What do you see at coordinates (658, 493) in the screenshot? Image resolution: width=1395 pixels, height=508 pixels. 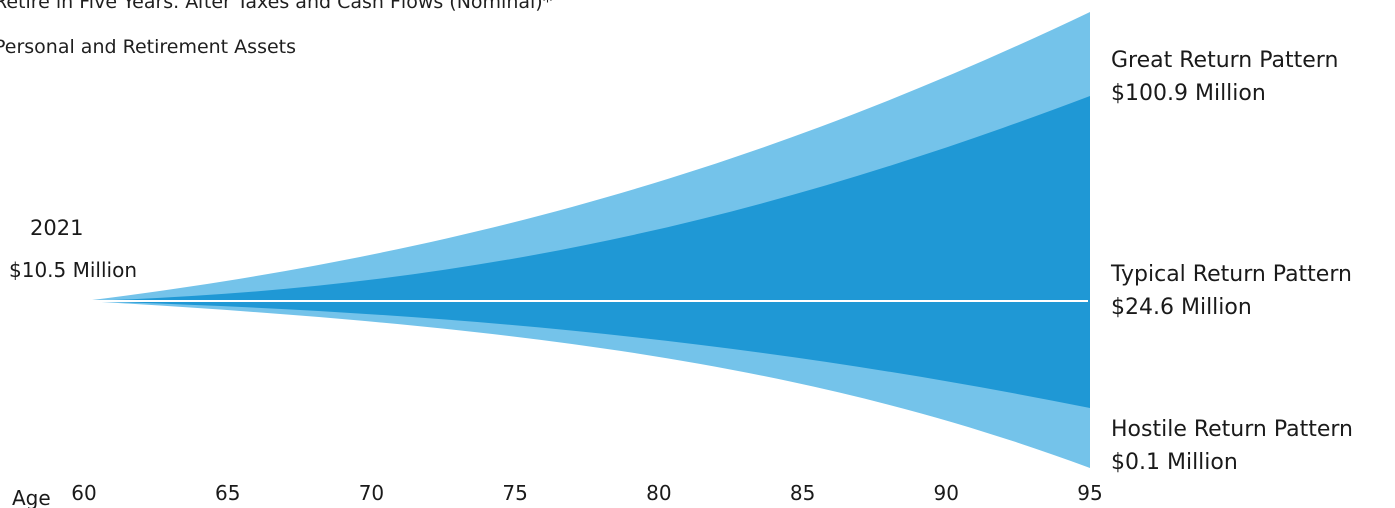 I see `x-tick-label: 80` at bounding box center [658, 493].